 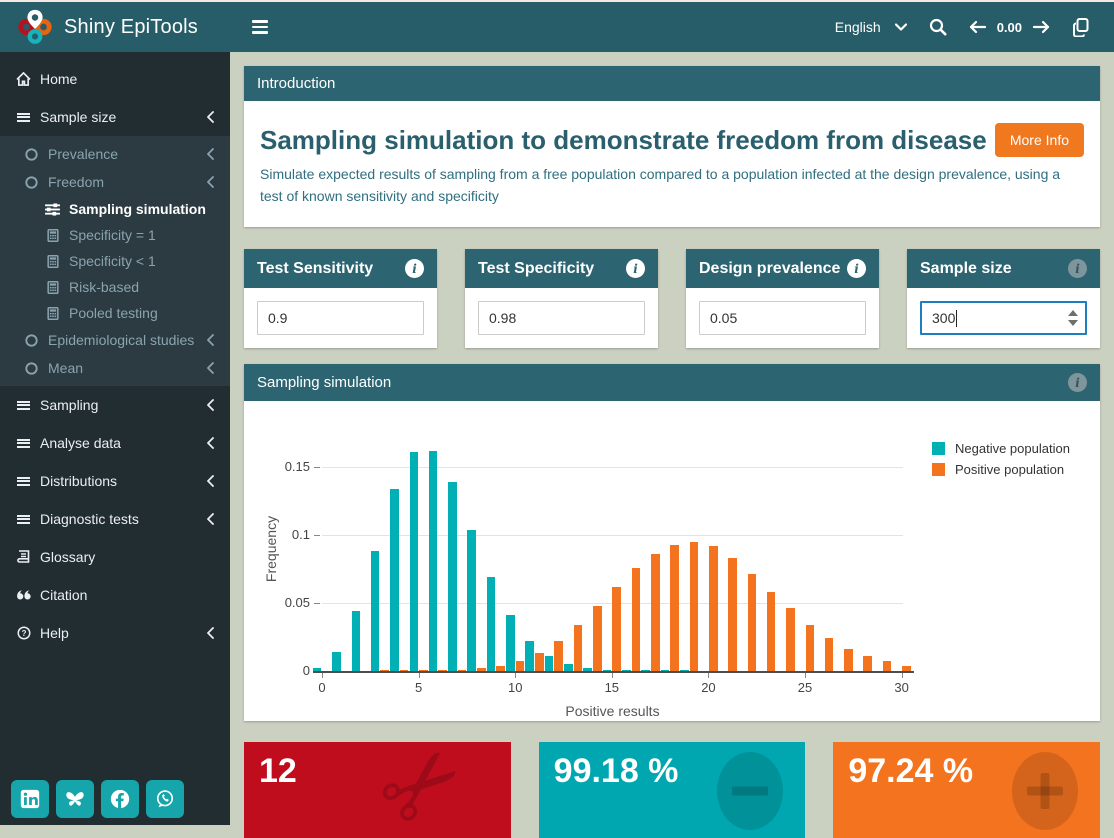 I want to click on sample-size-input: 300, so click(x=1003, y=318).